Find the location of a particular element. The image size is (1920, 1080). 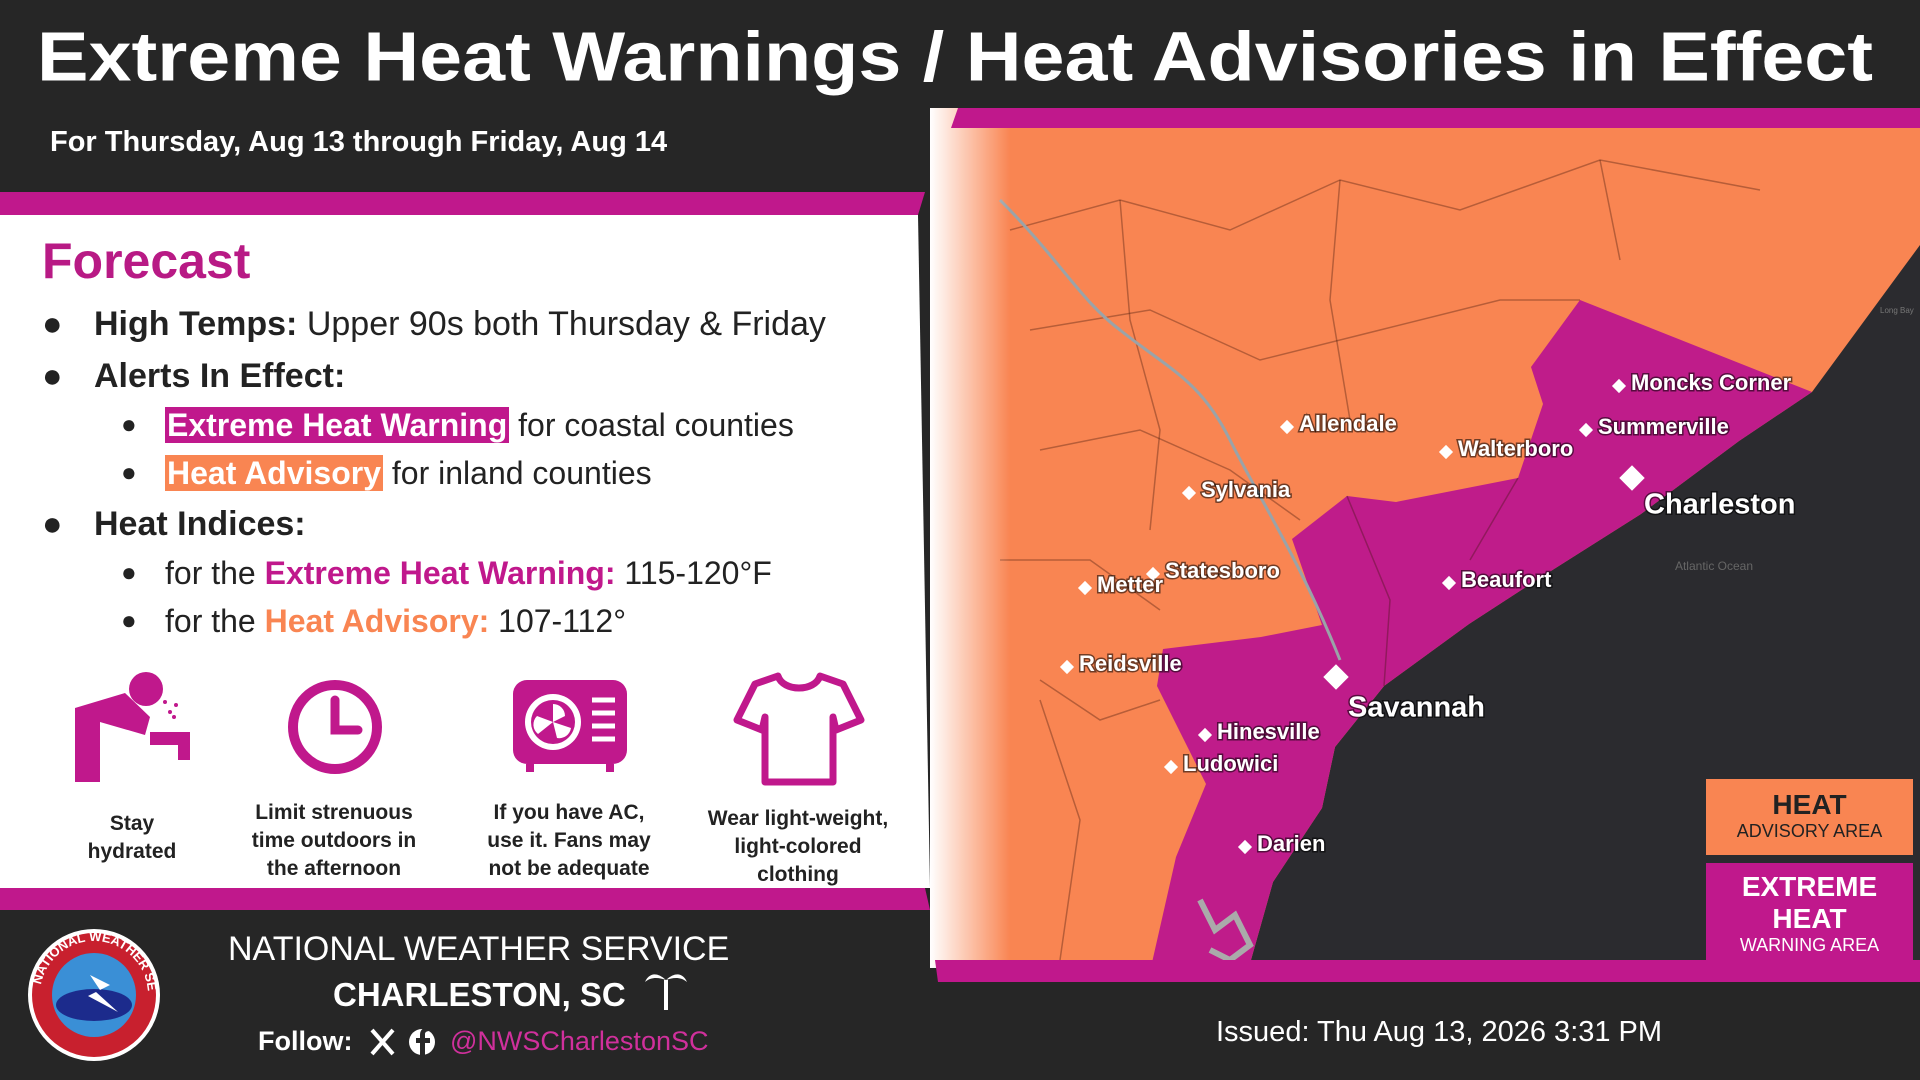

city-label: Charleston is located at coordinates (1719, 505).